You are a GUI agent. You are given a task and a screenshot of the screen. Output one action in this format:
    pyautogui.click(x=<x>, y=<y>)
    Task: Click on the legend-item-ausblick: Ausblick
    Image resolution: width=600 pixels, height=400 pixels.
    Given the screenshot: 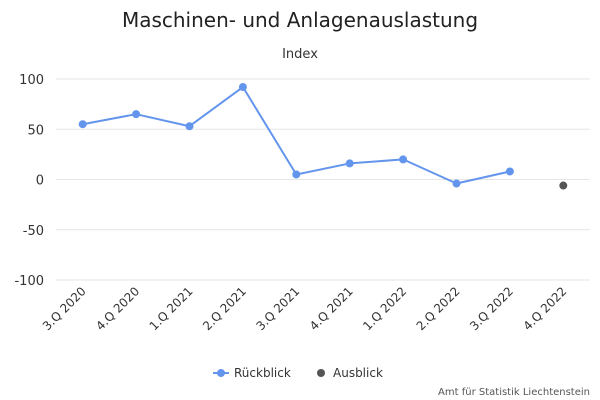 What is the action you would take?
    pyautogui.click(x=350, y=373)
    